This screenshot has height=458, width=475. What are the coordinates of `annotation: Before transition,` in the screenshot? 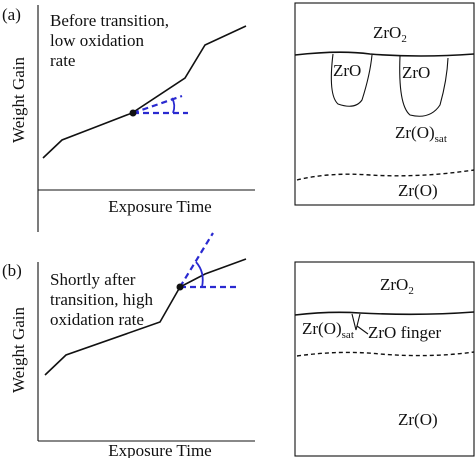 It's located at (109, 20).